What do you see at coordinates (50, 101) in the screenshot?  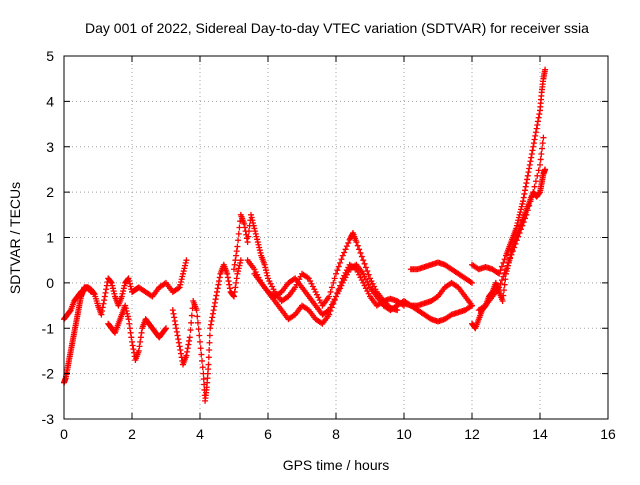 I see `y-tick-label: 4` at bounding box center [50, 101].